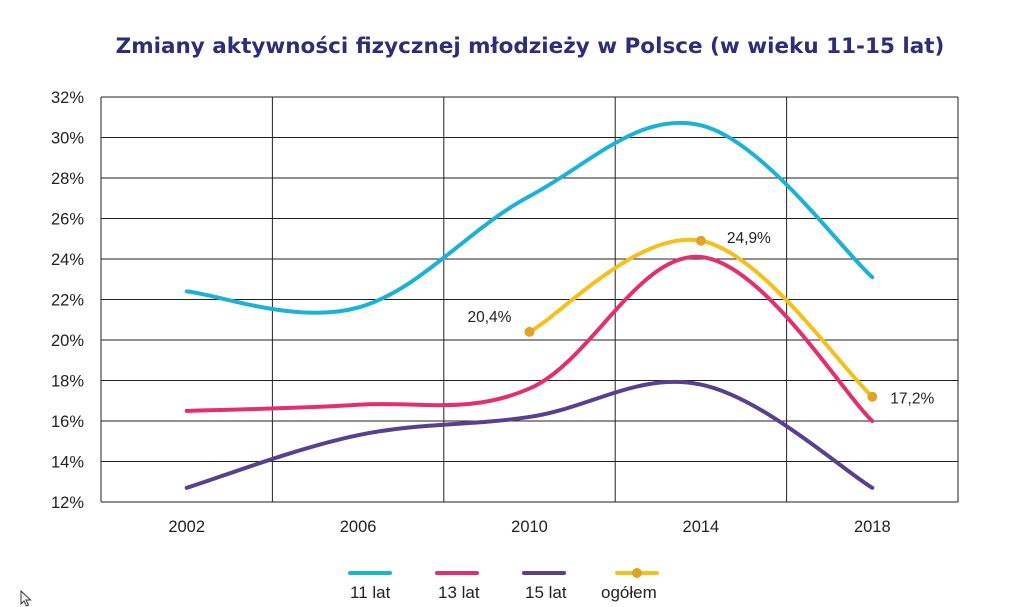 This screenshot has height=607, width=1022. What do you see at coordinates (67, 422) in the screenshot?
I see `y-tick-label: 16%` at bounding box center [67, 422].